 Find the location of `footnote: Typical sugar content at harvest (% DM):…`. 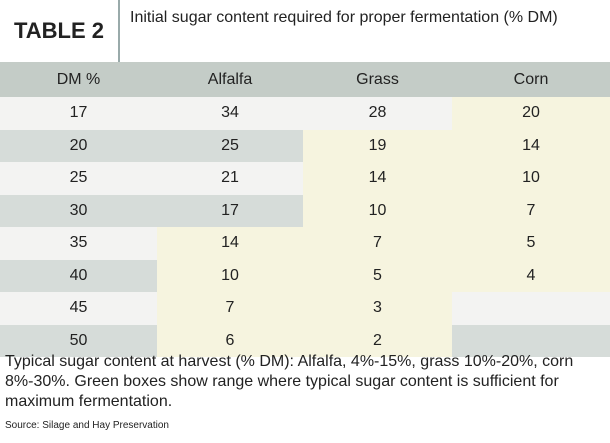

footnote: Typical sugar content at harvest (% DM):… is located at coordinates (289, 381).